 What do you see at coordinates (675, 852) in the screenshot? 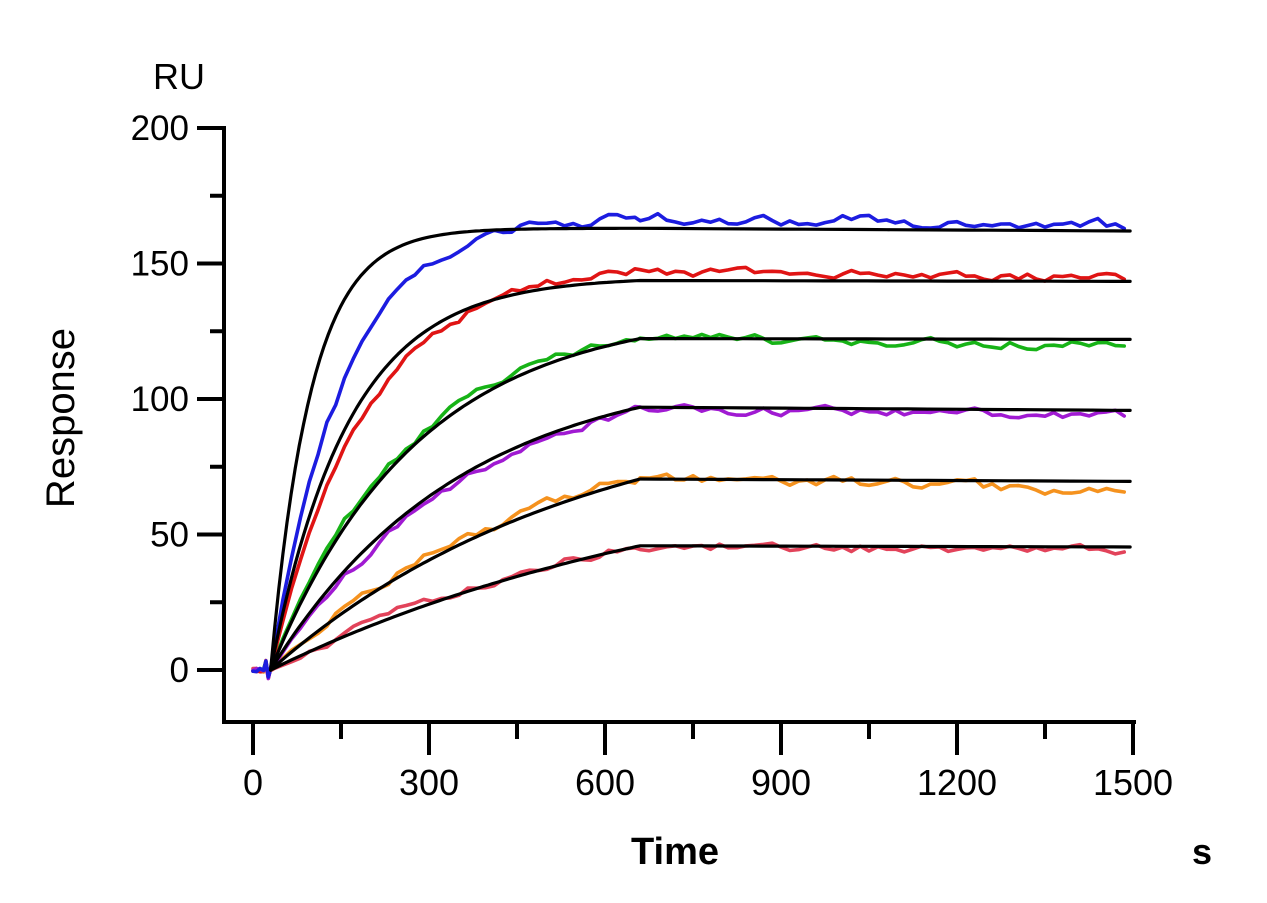
I see `x-axis-title: Time` at bounding box center [675, 852].